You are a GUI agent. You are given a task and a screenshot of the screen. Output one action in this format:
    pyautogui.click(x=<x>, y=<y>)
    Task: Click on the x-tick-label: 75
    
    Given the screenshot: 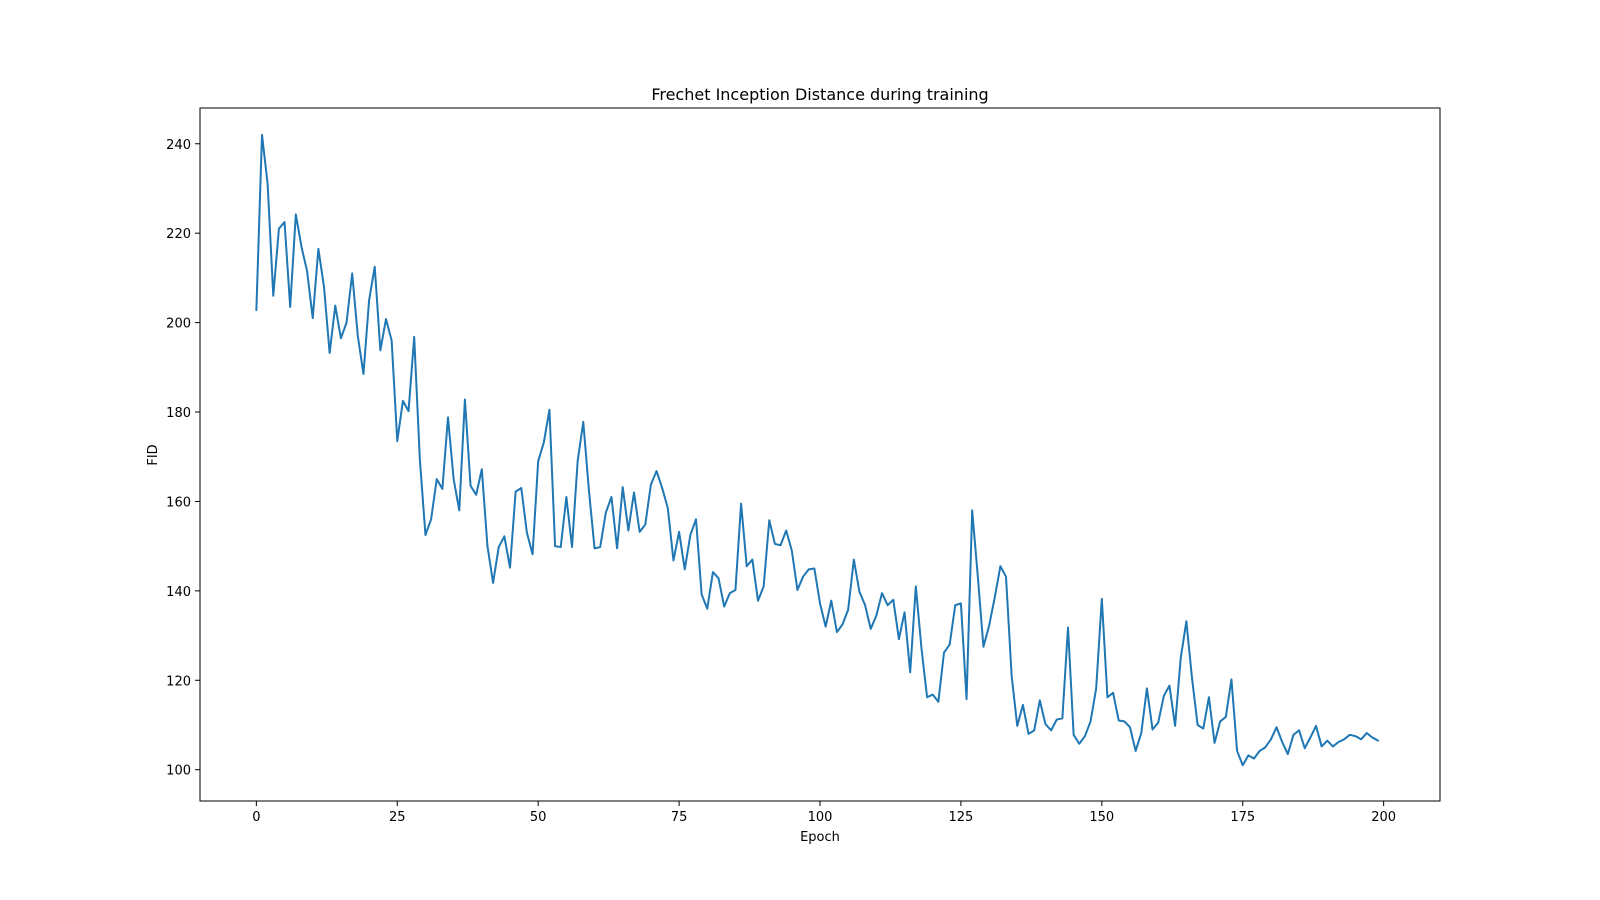 What is the action you would take?
    pyautogui.click(x=679, y=817)
    